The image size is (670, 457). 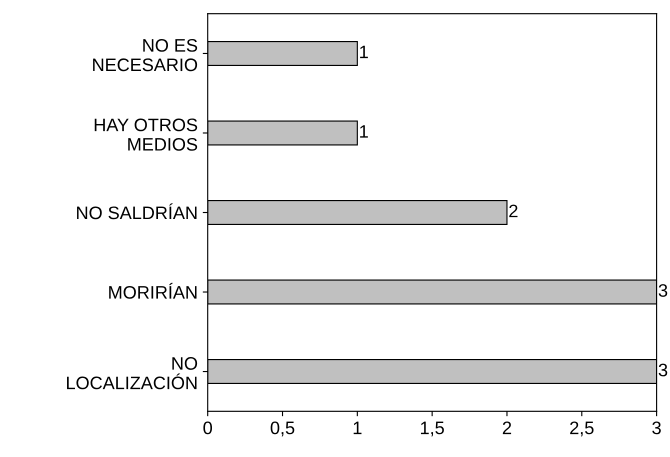 What do you see at coordinates (146, 134) in the screenshot?
I see `y-tick-label: HAY OTROS MEDIOS` at bounding box center [146, 134].